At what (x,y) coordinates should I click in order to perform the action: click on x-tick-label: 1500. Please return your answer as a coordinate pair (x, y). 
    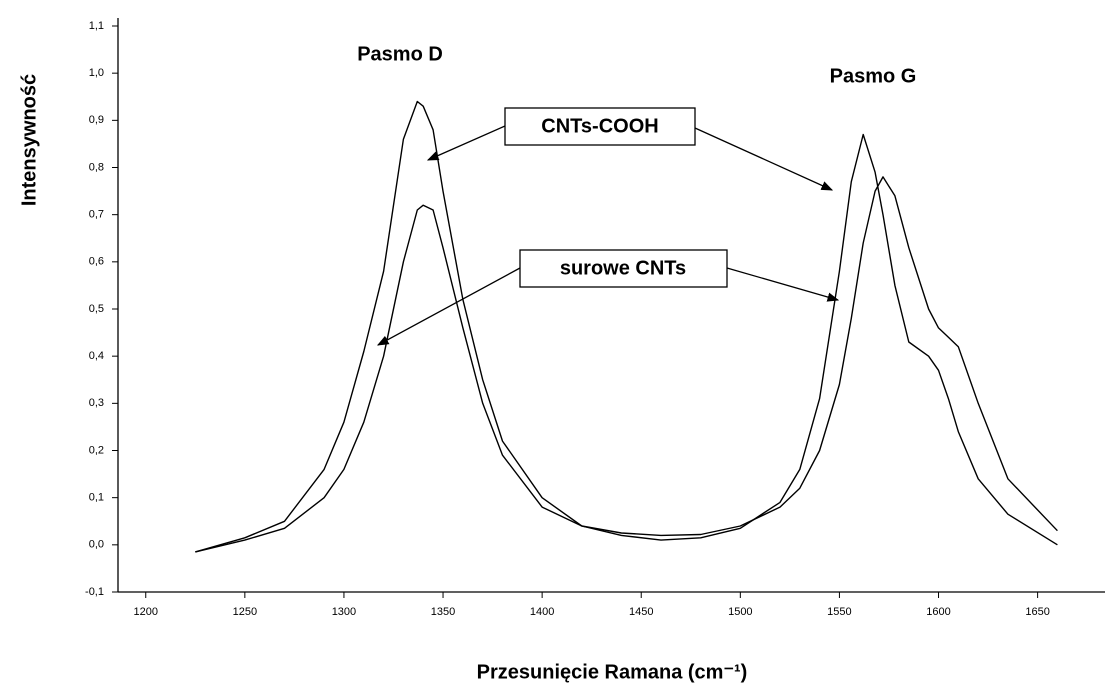
    Looking at the image, I should click on (740, 612).